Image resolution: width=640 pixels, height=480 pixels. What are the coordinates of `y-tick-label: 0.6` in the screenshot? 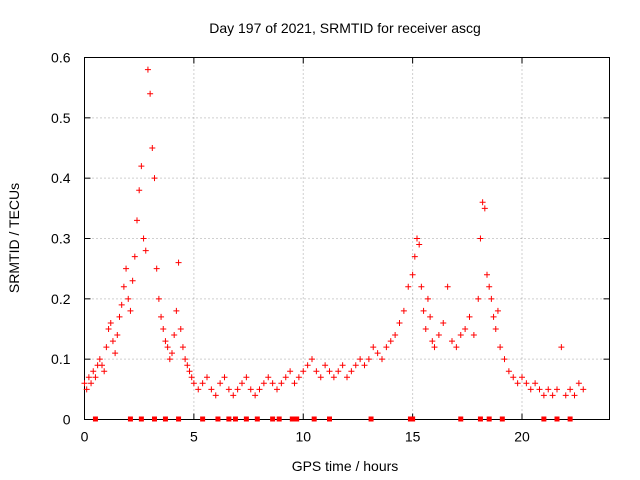 It's located at (61, 58).